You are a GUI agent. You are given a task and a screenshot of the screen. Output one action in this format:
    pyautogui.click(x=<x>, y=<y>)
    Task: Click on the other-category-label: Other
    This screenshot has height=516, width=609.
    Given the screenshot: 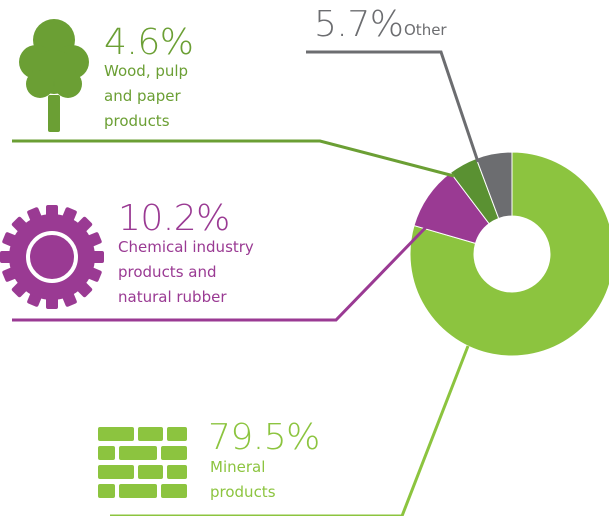 What is the action you would take?
    pyautogui.click(x=425, y=30)
    